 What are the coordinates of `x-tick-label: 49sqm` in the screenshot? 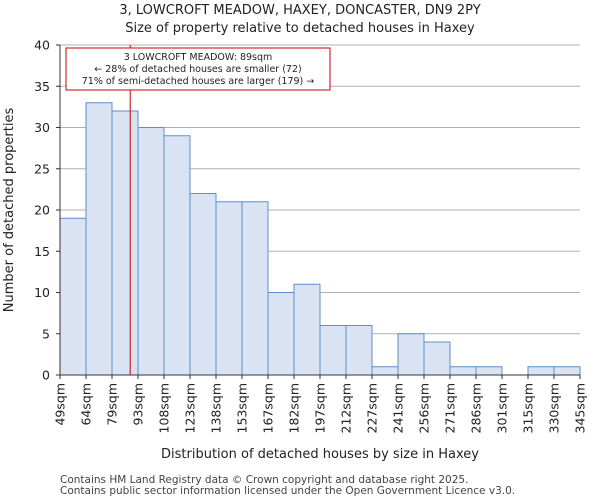 It's located at (60, 404).